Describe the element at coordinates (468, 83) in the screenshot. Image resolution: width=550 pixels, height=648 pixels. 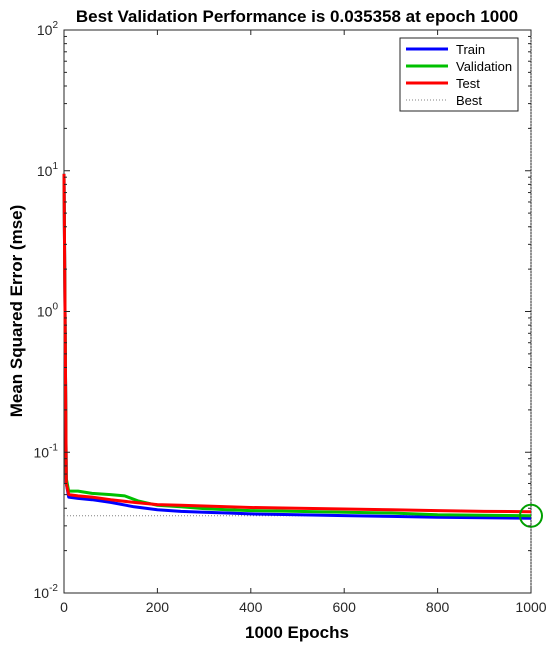
I see `legend-label-test: Test` at that location.